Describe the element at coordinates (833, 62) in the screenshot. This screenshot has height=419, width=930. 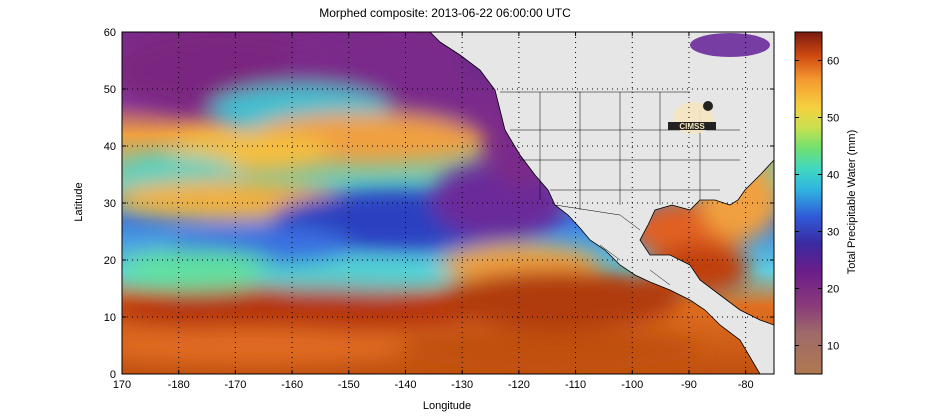
I see `colorbar-tick-label: 60` at that location.